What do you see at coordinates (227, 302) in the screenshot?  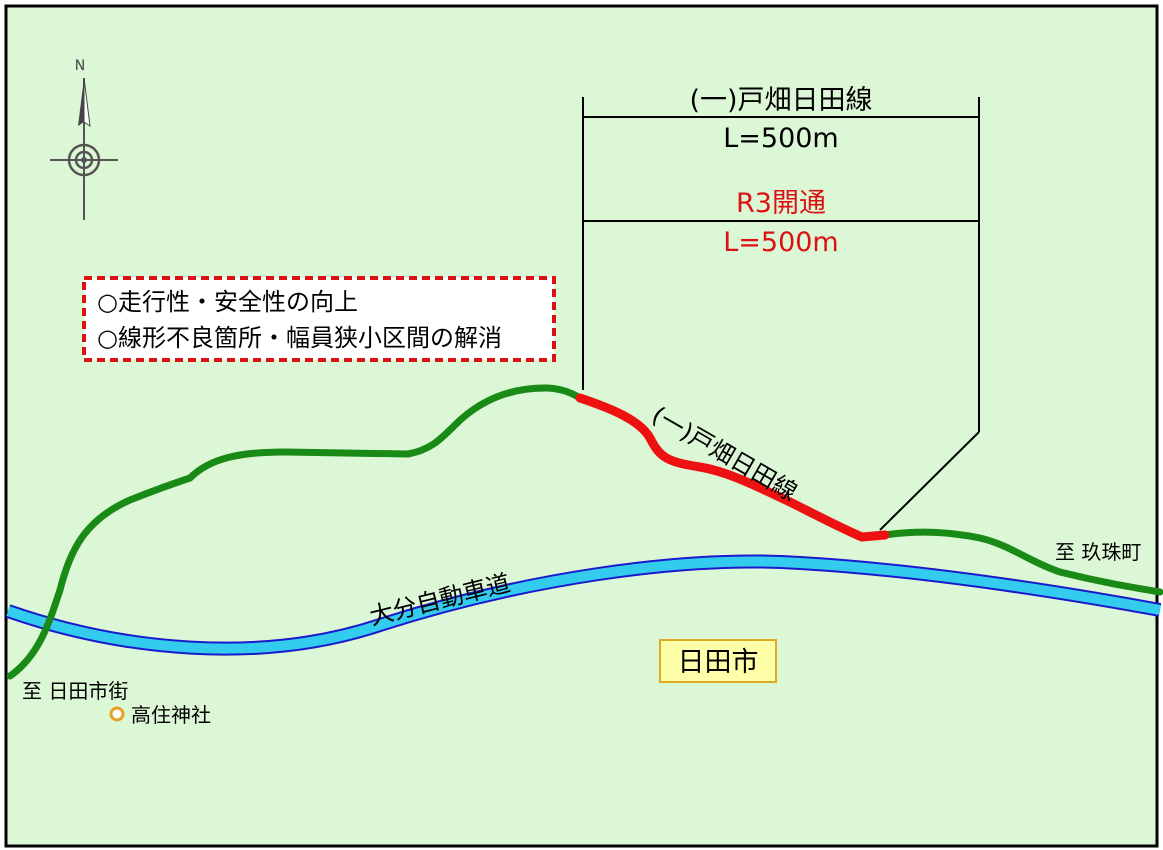 I see `benefit-item-1: ○走行性・安全性の向上` at bounding box center [227, 302].